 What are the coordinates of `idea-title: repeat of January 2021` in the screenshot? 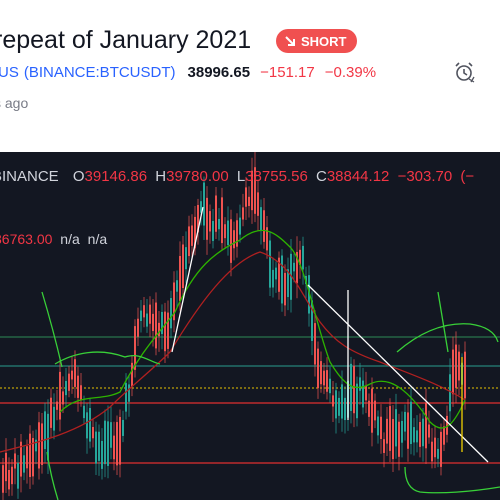 It's located at (126, 40).